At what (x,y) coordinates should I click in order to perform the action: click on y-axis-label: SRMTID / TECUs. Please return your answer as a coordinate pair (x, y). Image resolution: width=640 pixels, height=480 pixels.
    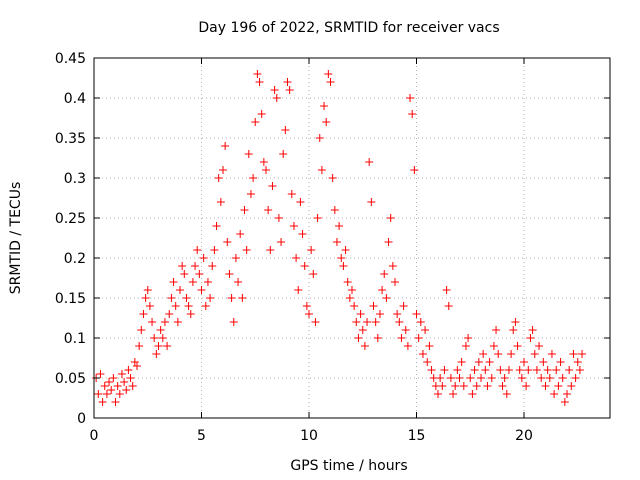
    Looking at the image, I should click on (16, 238).